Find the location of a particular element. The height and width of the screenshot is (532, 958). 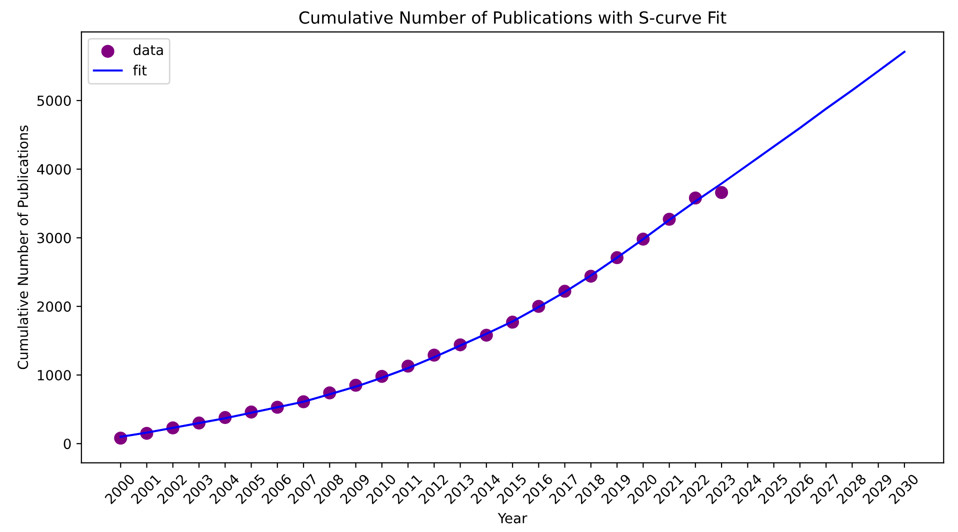

y-tick-label: 2000 is located at coordinates (54, 306).